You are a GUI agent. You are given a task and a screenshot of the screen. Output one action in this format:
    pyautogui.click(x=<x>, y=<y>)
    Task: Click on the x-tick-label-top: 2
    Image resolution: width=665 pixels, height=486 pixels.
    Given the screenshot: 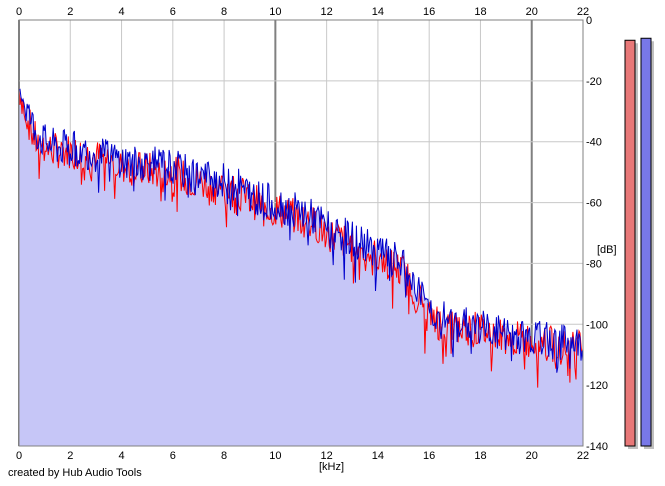 What is the action you would take?
    pyautogui.click(x=70, y=12)
    